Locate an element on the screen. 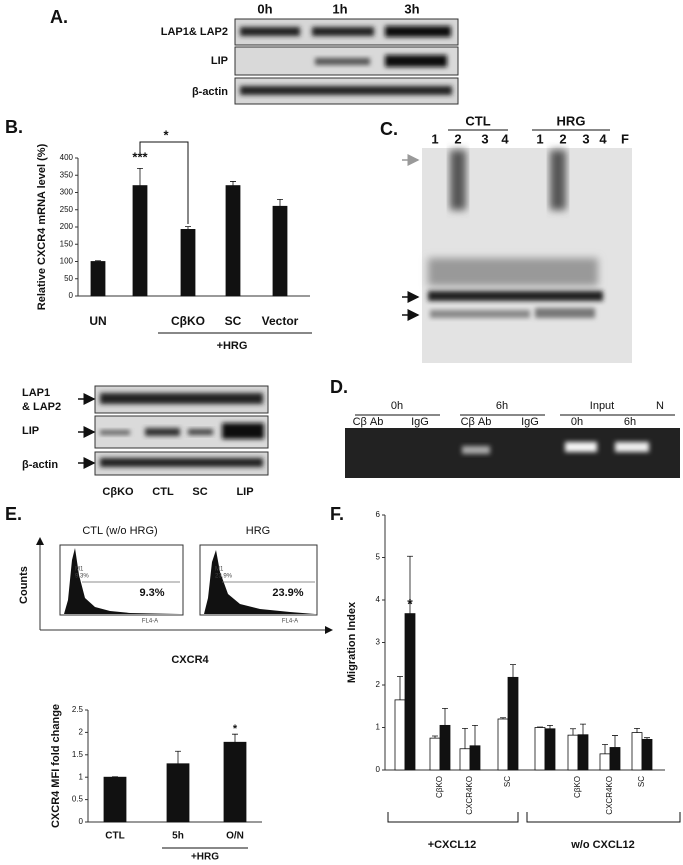 The image size is (683, 865). y-tick-label: 300 is located at coordinates (67, 192).